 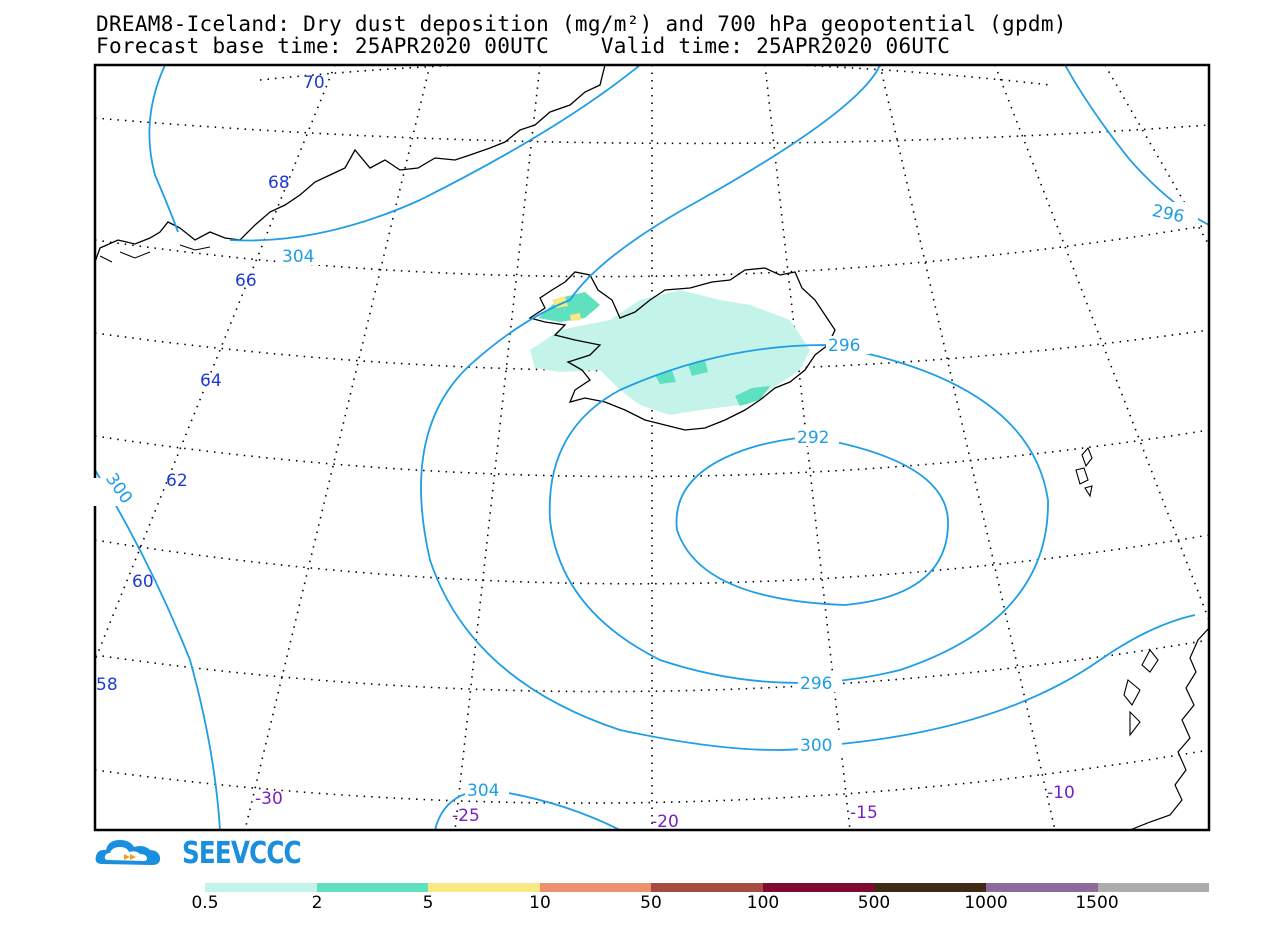 I want to click on greenland-coast, so click(x=350, y=164).